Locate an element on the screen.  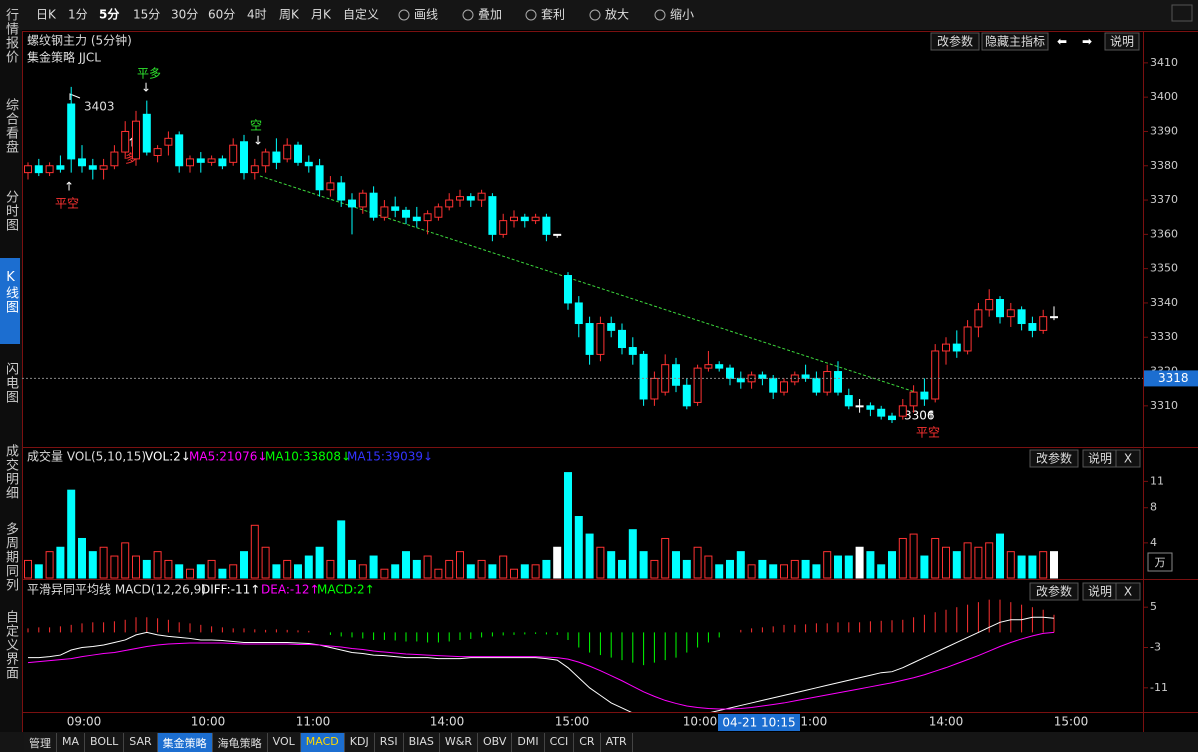
side-tab: K线图 is located at coordinates (10, 301).